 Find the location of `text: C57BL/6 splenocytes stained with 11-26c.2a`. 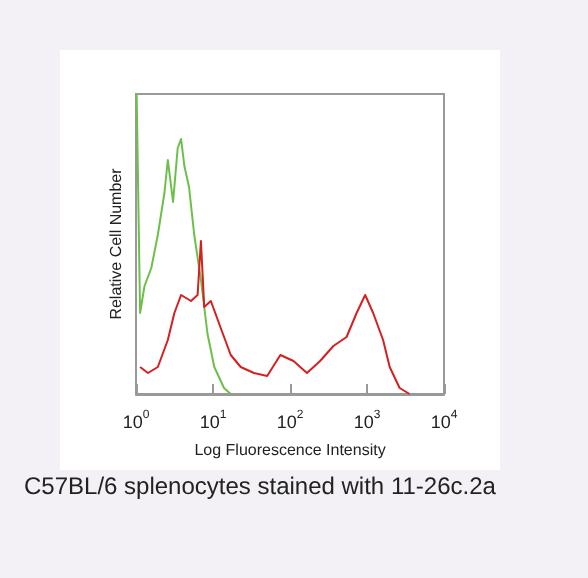

text: C57BL/6 splenocytes stained with 11-26c.2a is located at coordinates (261, 487).